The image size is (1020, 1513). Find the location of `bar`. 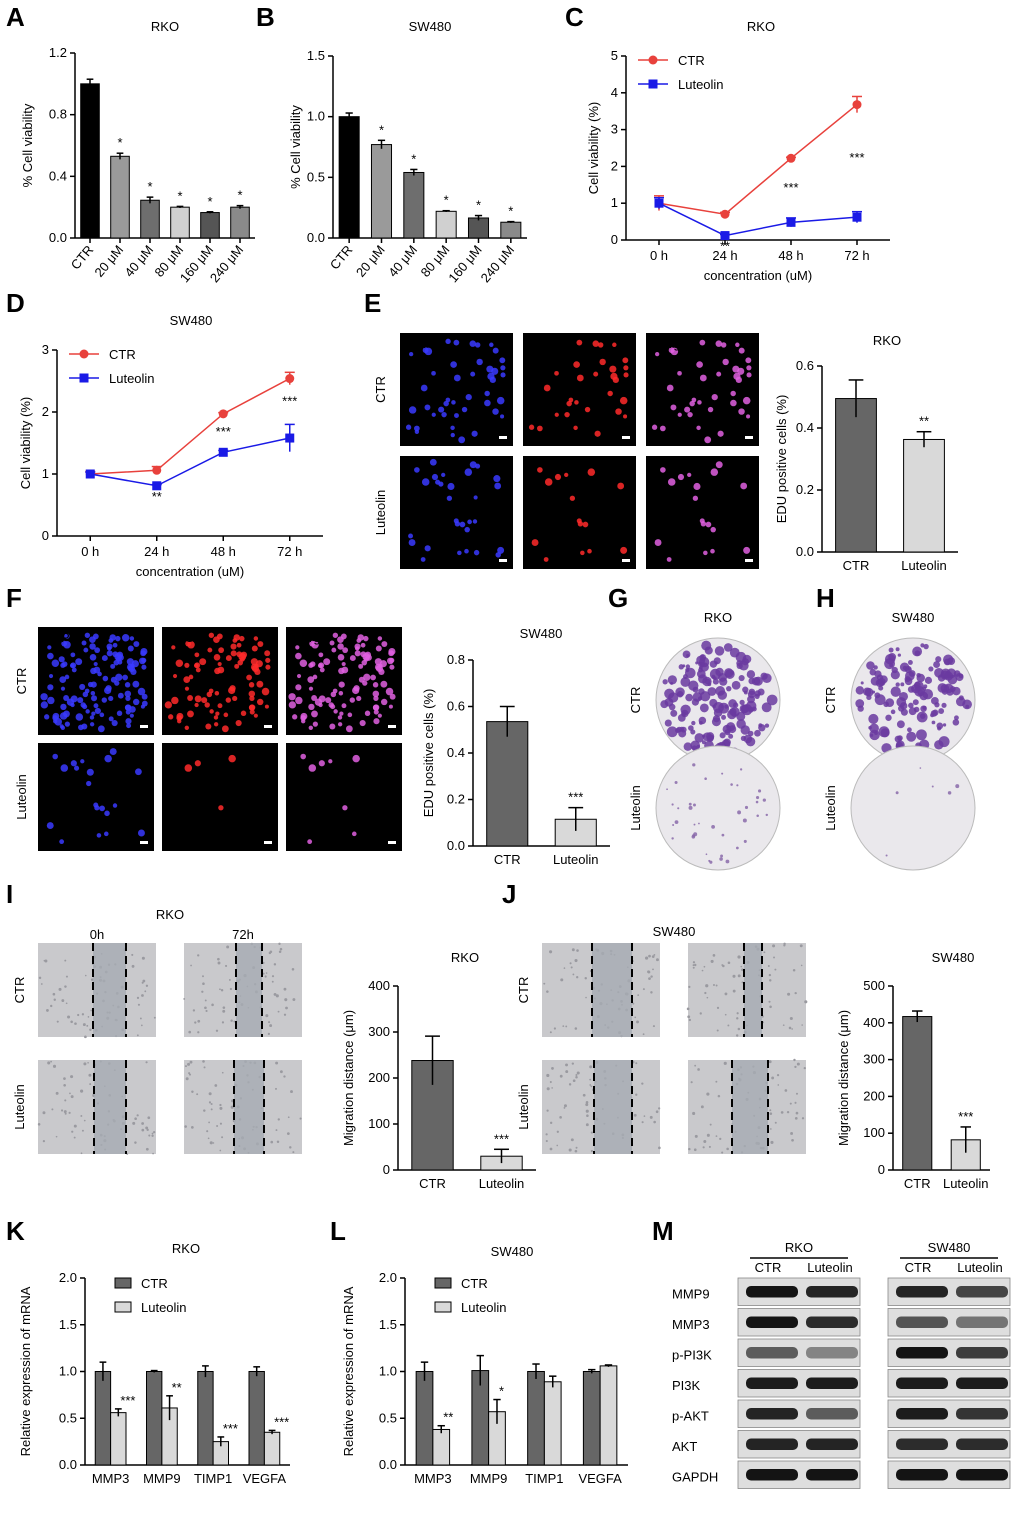

bar is located at coordinates (856, 475).